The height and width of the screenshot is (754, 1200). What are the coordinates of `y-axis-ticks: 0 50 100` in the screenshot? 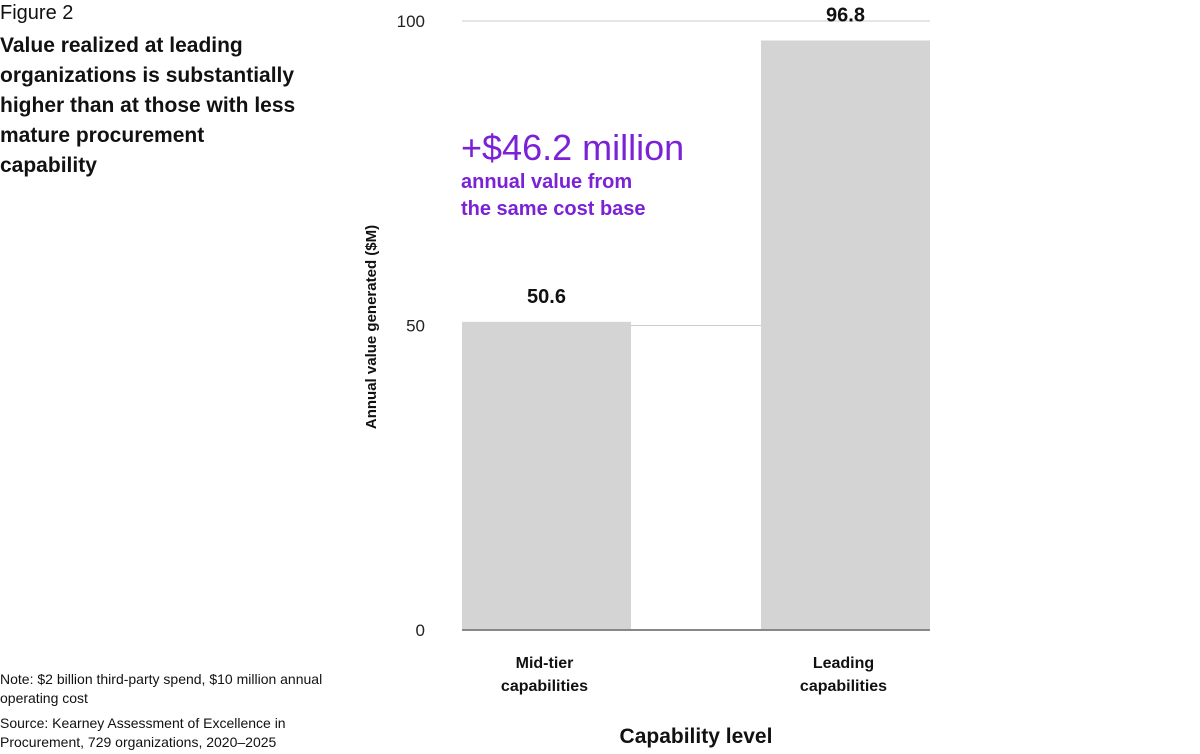 It's located at (411, 326).